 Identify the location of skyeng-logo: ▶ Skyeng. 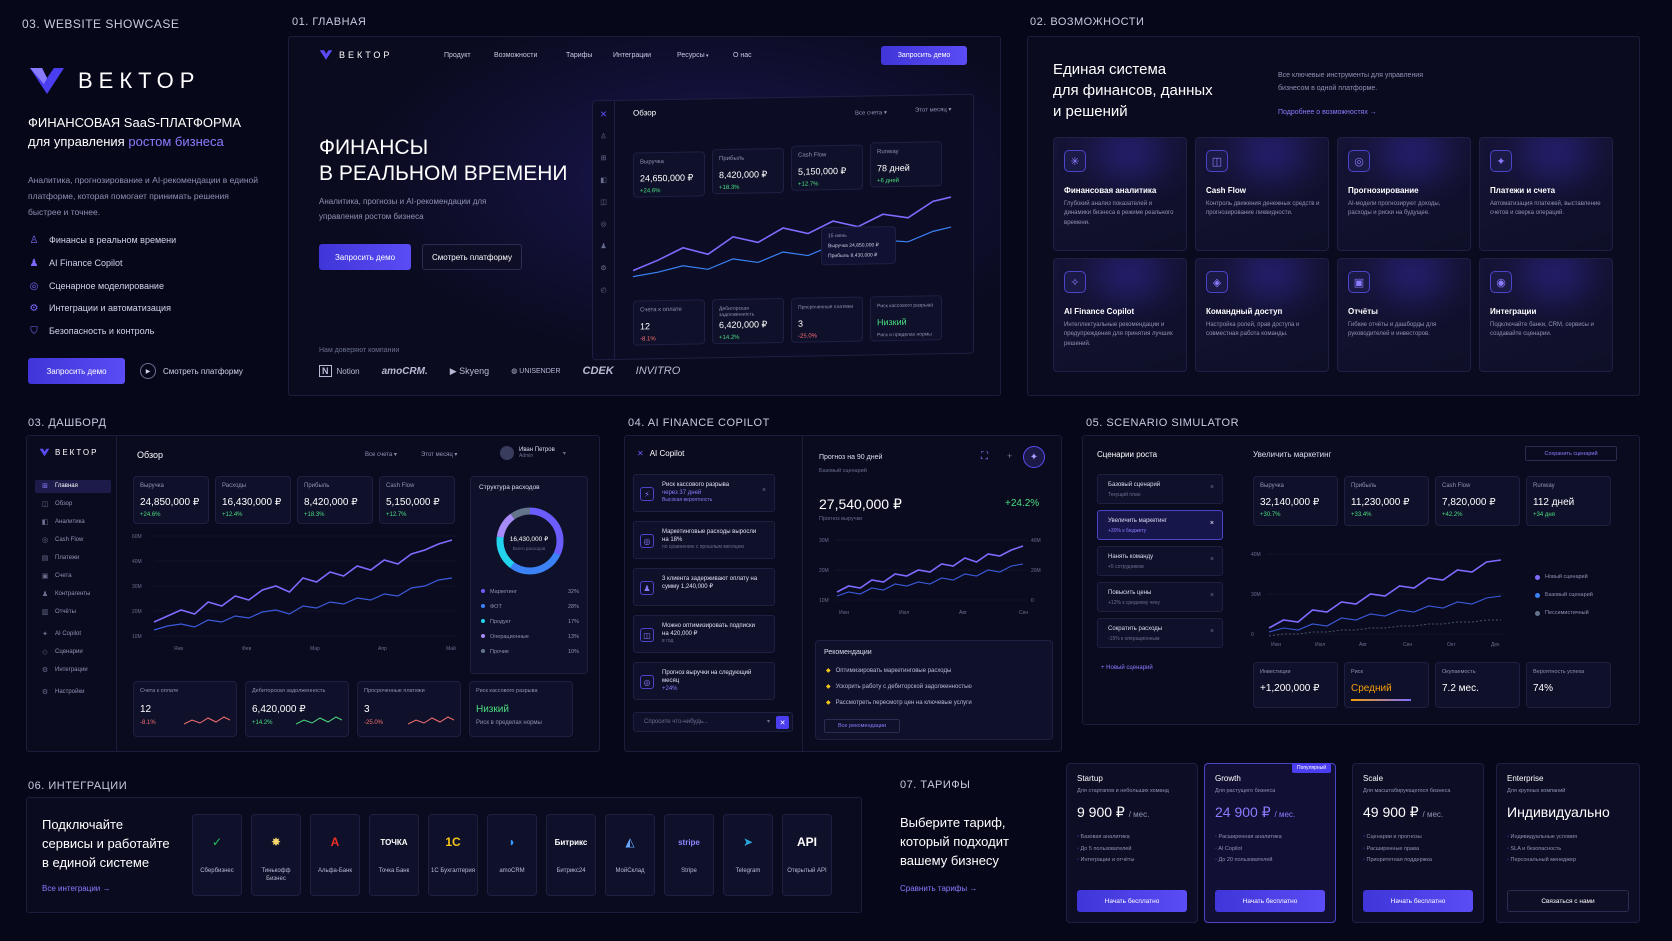
(469, 370).